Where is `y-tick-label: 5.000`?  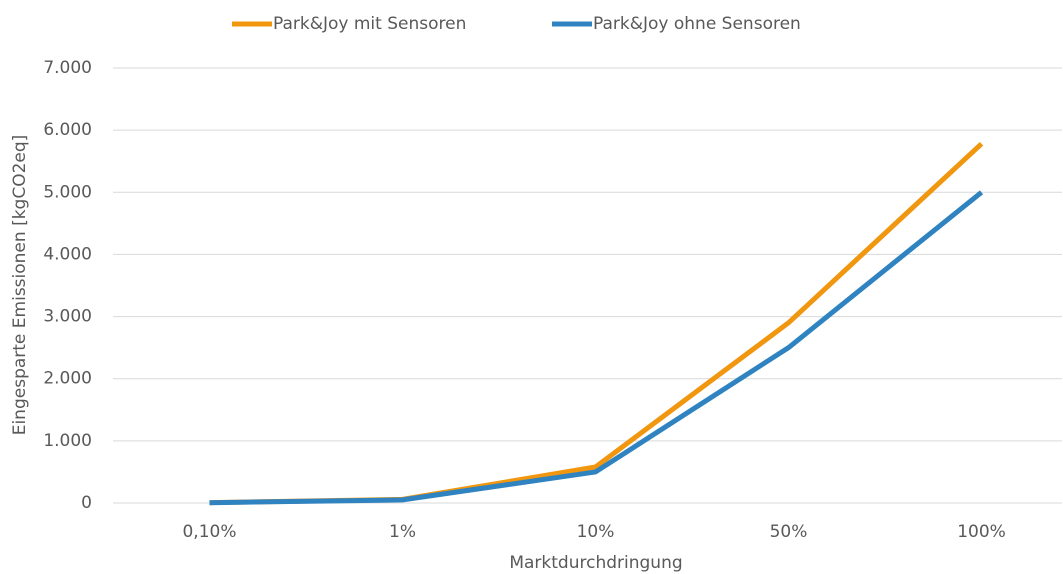 y-tick-label: 5.000 is located at coordinates (67, 192).